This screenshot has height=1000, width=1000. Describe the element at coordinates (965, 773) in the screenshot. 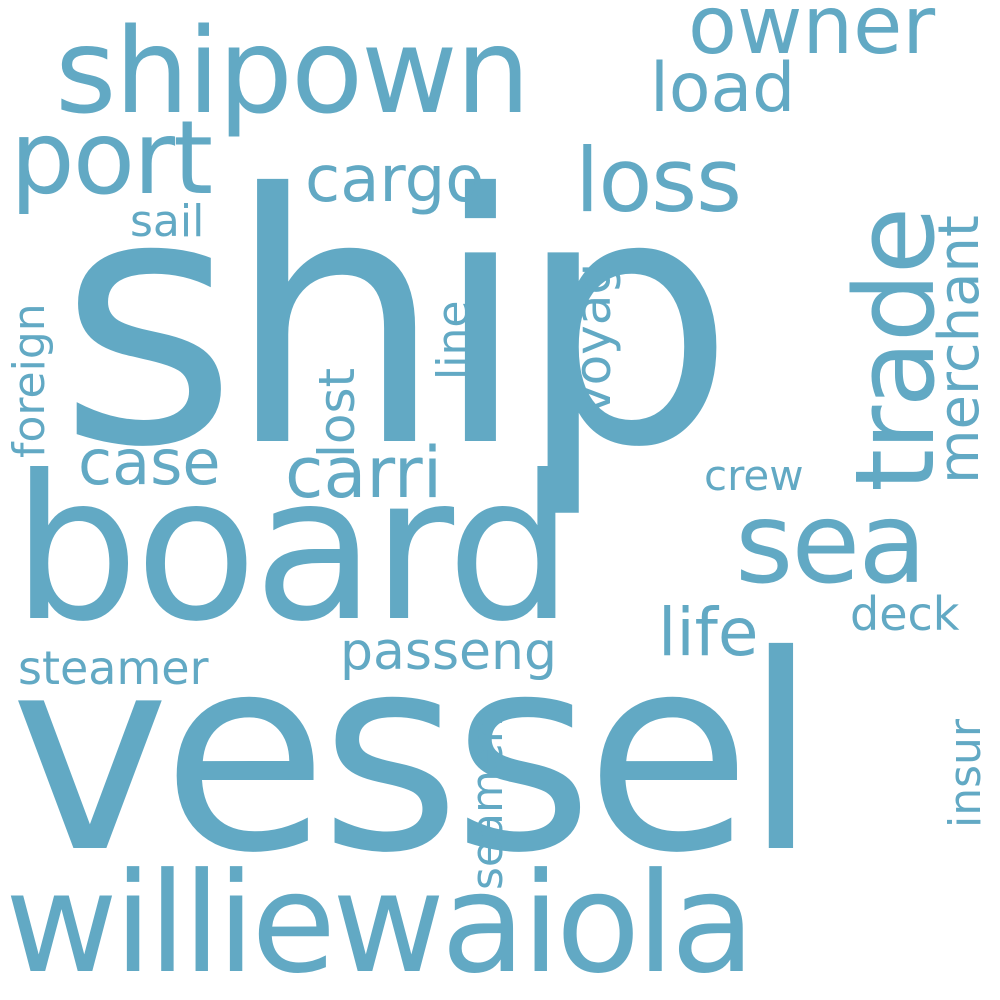

I see `word-insur: insur` at that location.